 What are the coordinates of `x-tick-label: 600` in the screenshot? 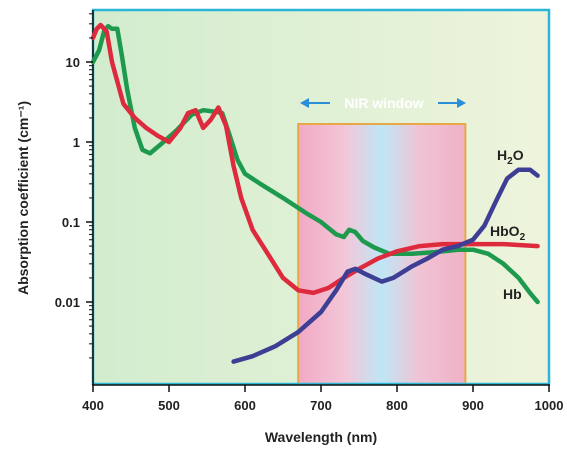 It's located at (245, 405).